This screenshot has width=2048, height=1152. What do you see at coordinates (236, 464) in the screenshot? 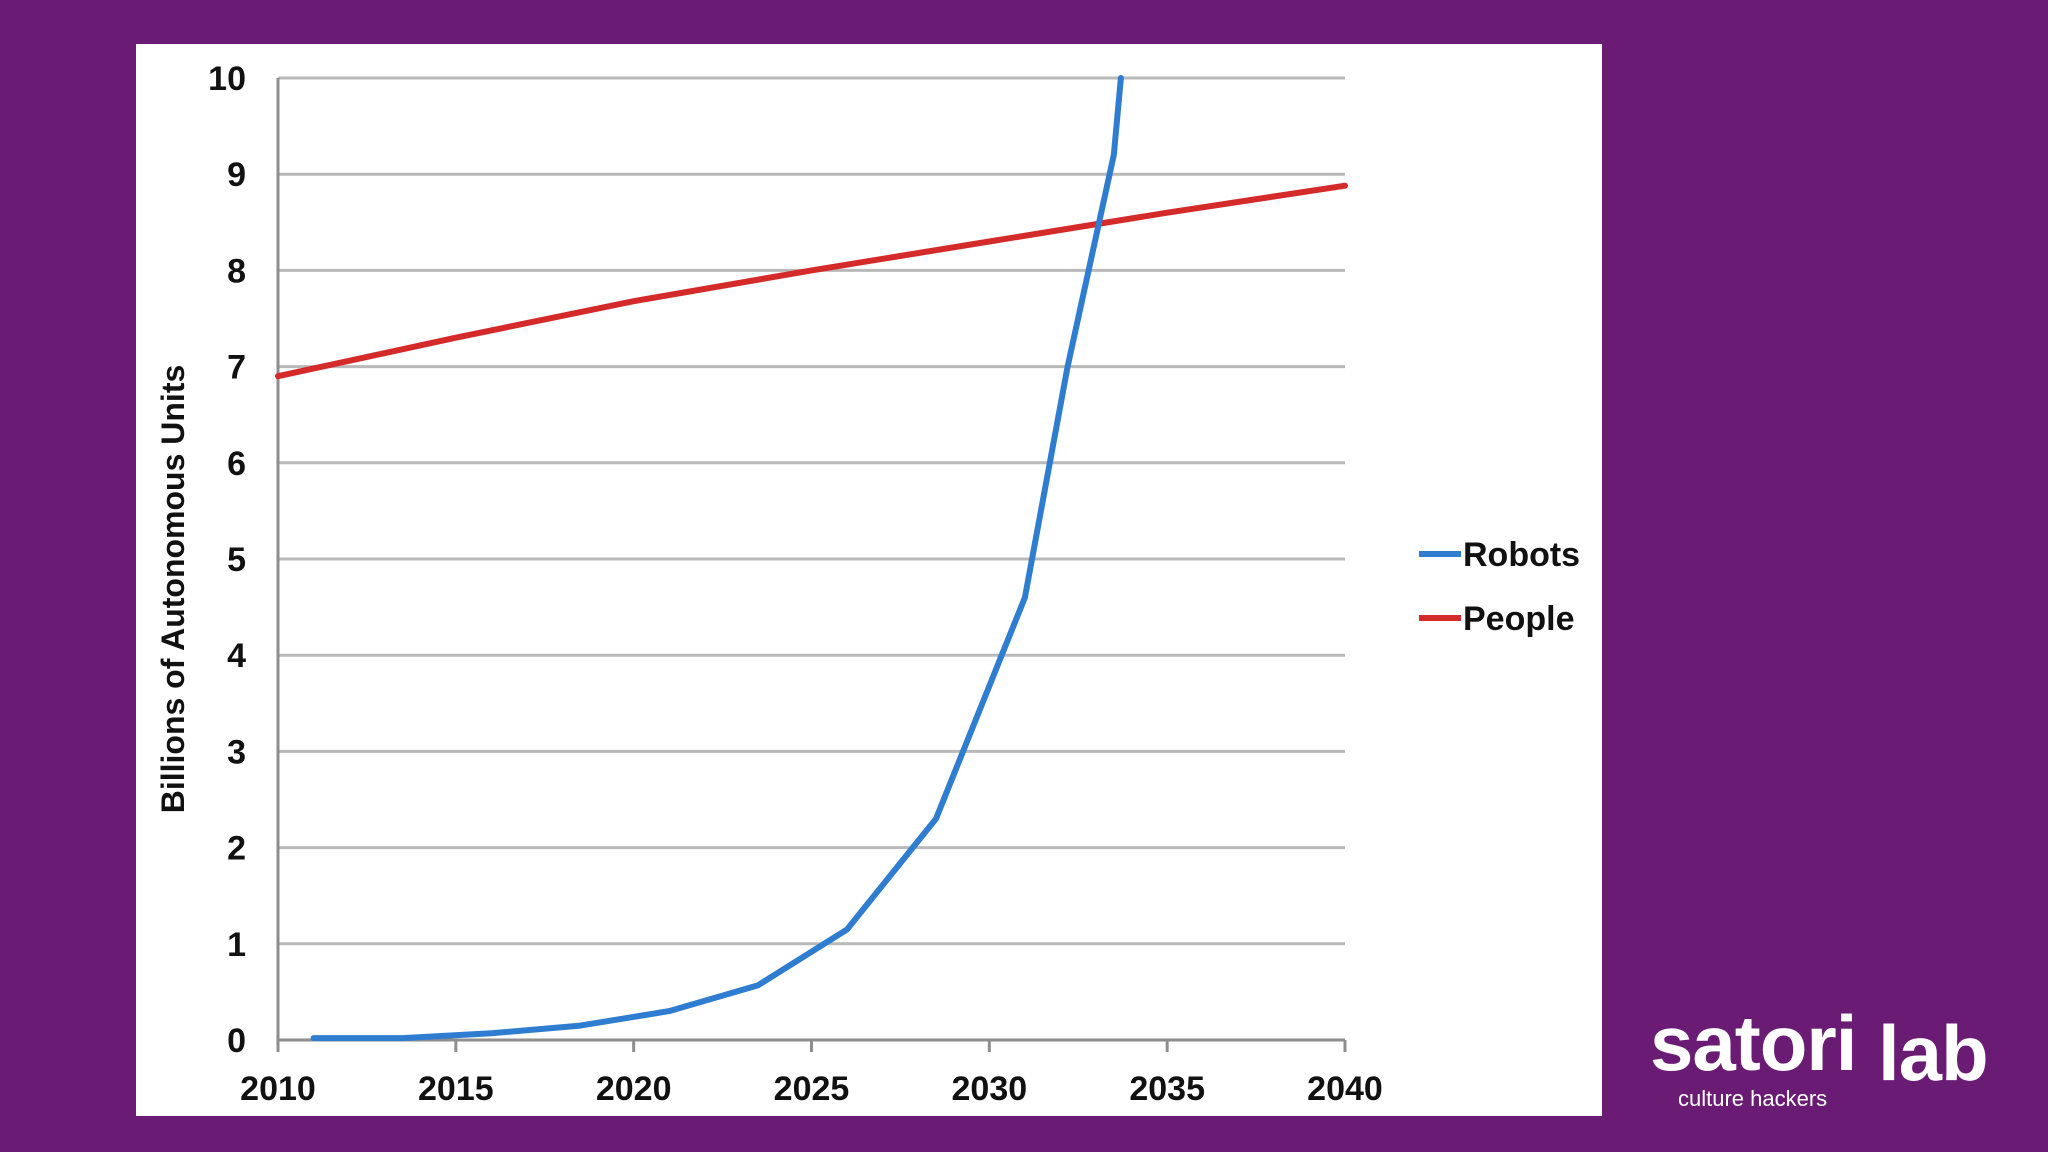
I see `y-tick-label-6: 6` at bounding box center [236, 464].